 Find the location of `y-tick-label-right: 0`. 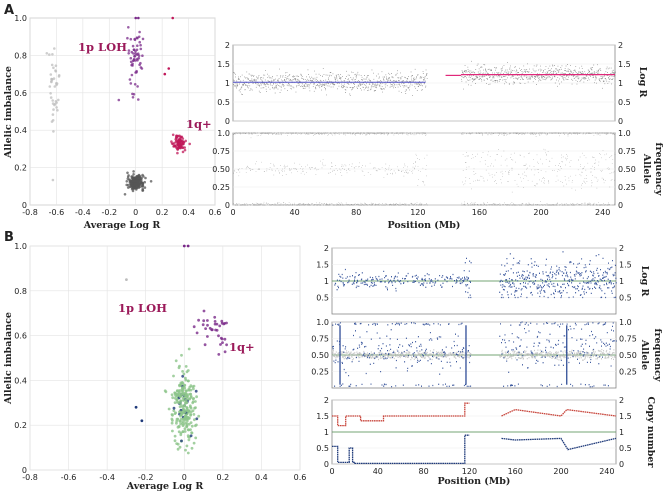

y-tick-label-right: 0 is located at coordinates (620, 121).